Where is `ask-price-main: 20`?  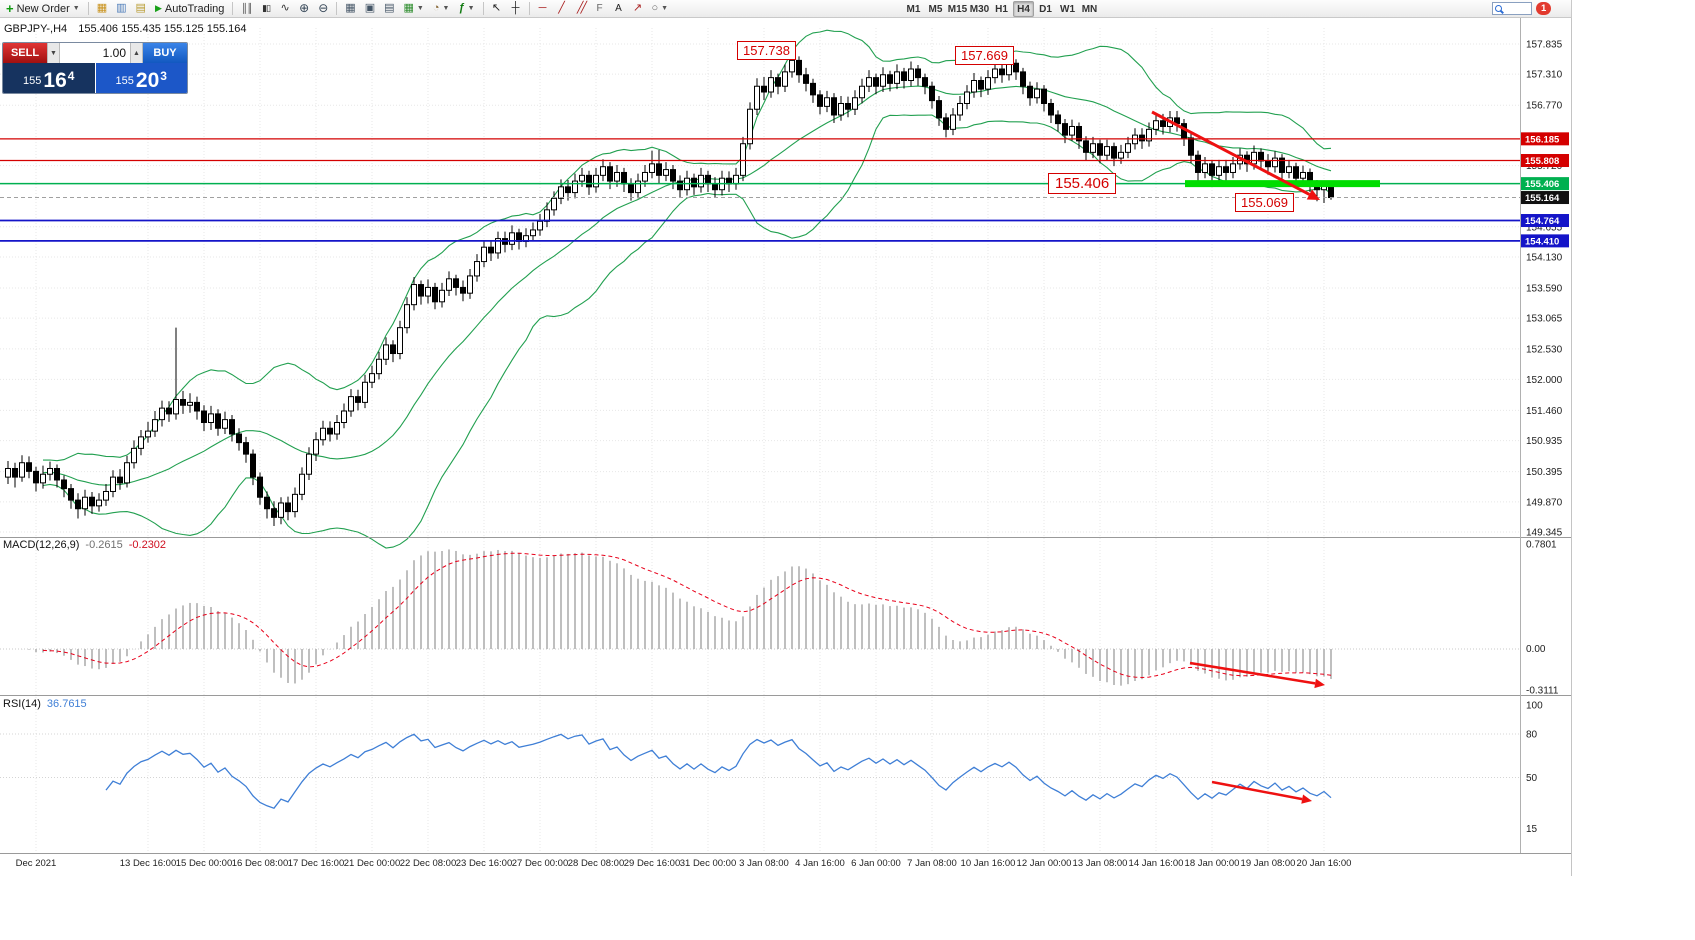 ask-price-main: 20 is located at coordinates (147, 80).